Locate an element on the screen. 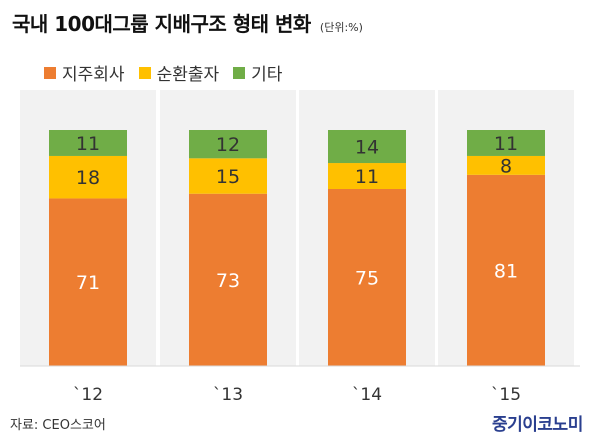  x-tick-label: `12 is located at coordinates (88, 395).